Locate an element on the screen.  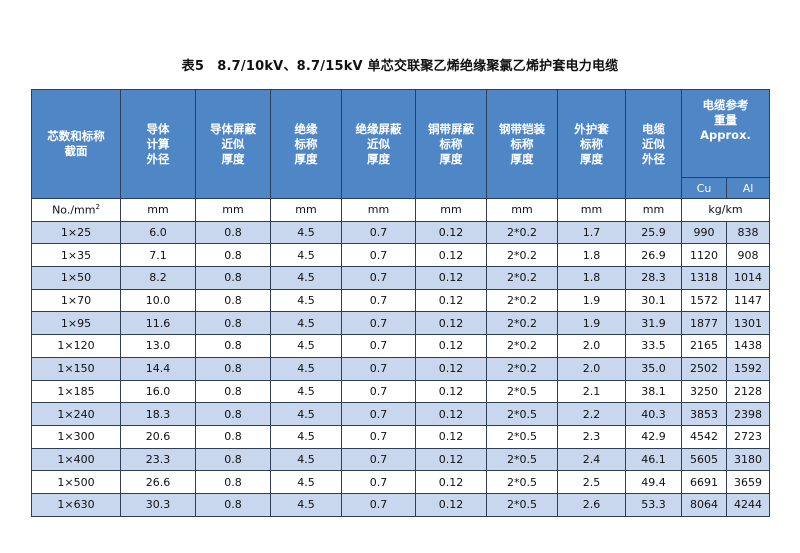
table-cell: 2502 is located at coordinates (704, 368).